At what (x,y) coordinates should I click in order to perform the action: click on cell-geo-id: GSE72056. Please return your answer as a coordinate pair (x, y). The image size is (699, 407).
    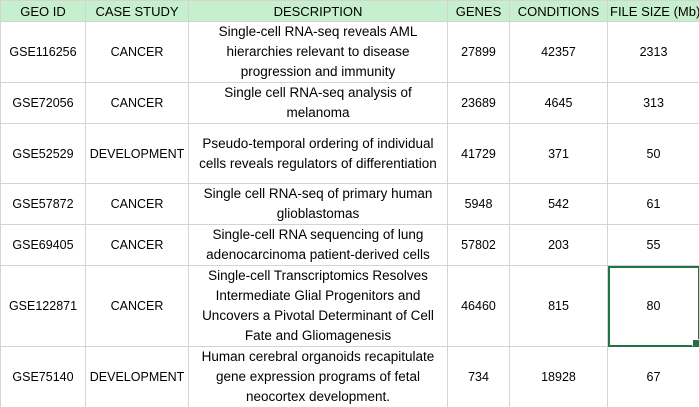
    Looking at the image, I should click on (43, 103).